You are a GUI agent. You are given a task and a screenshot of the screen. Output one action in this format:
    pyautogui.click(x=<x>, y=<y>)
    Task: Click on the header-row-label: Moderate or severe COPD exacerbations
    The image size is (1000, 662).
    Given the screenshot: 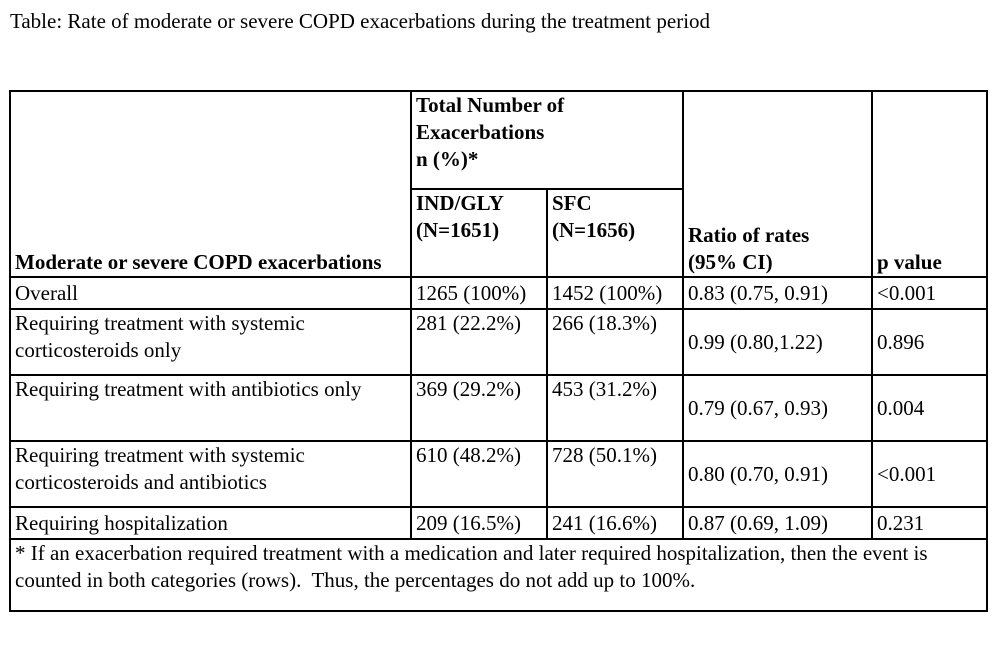 What is the action you would take?
    pyautogui.click(x=210, y=184)
    